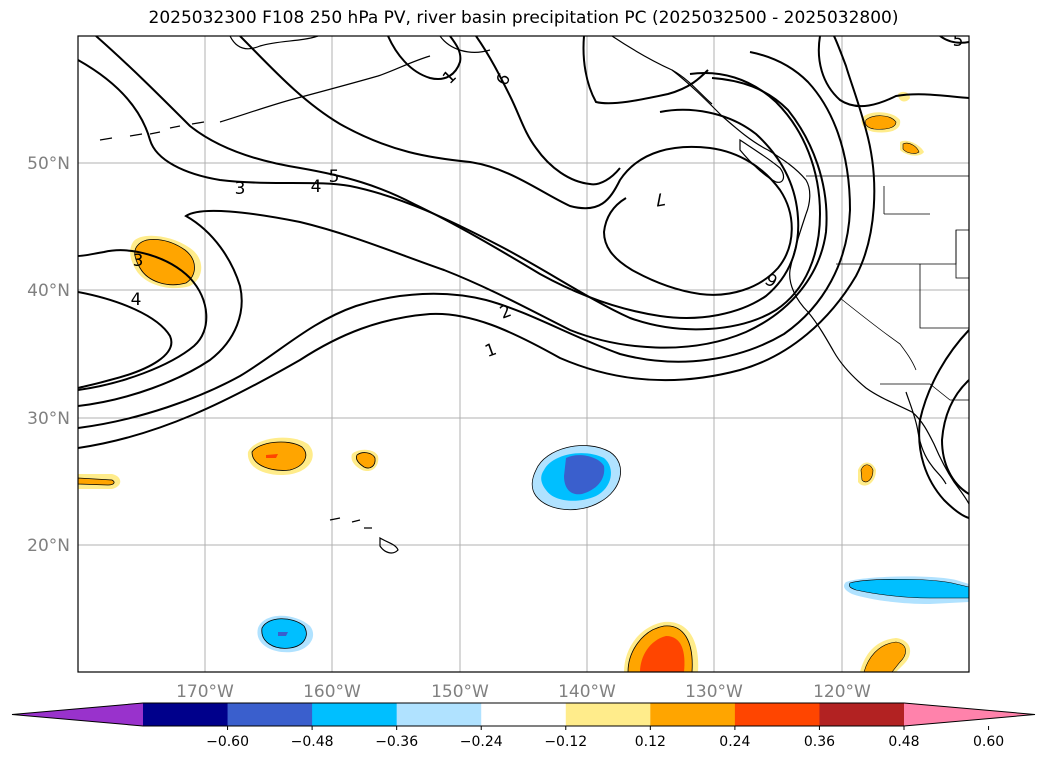 The image size is (1047, 765). What do you see at coordinates (908, 588) in the screenshot?
I see `negative-anomaly-blob` at bounding box center [908, 588].